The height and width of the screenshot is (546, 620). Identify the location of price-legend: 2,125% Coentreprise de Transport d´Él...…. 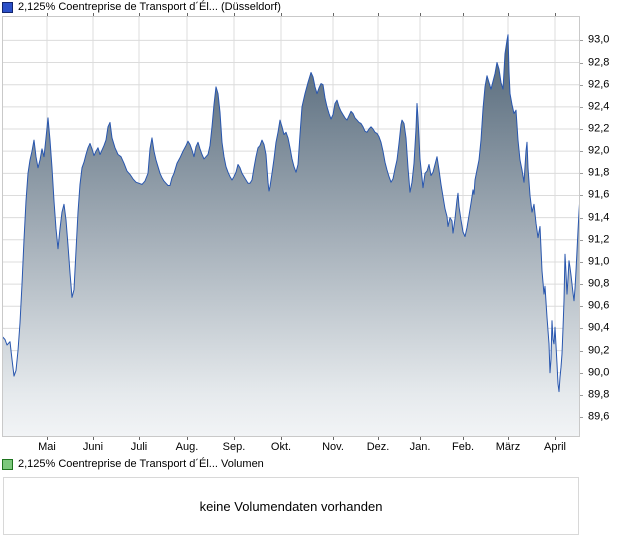
(141, 7).